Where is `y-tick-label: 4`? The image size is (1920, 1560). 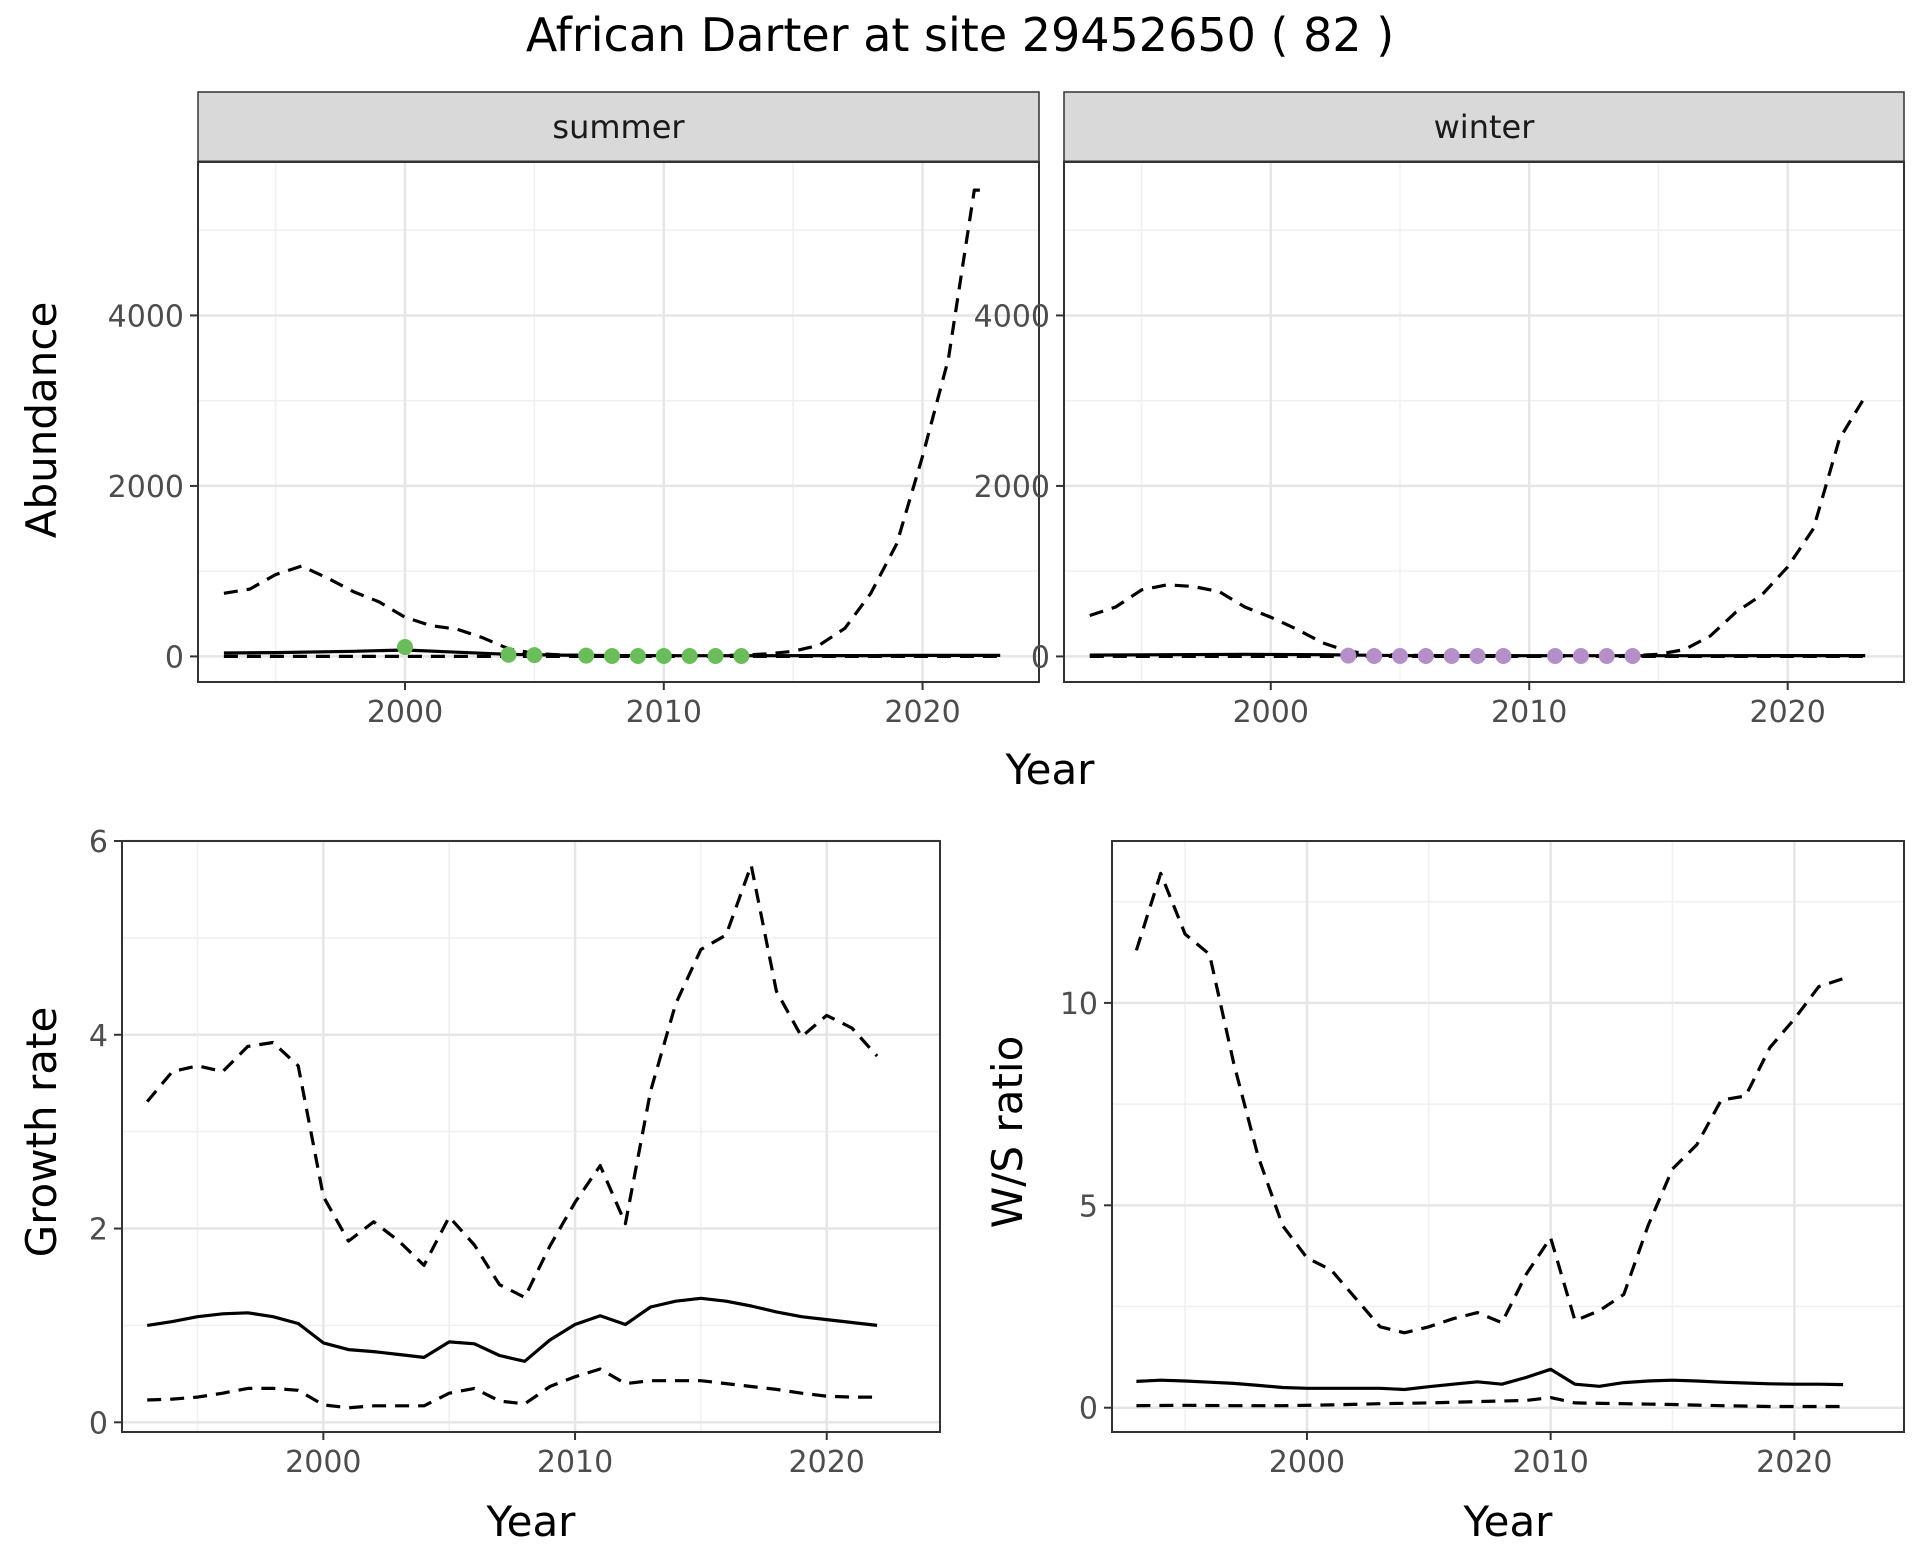
y-tick-label: 4 is located at coordinates (98, 1036).